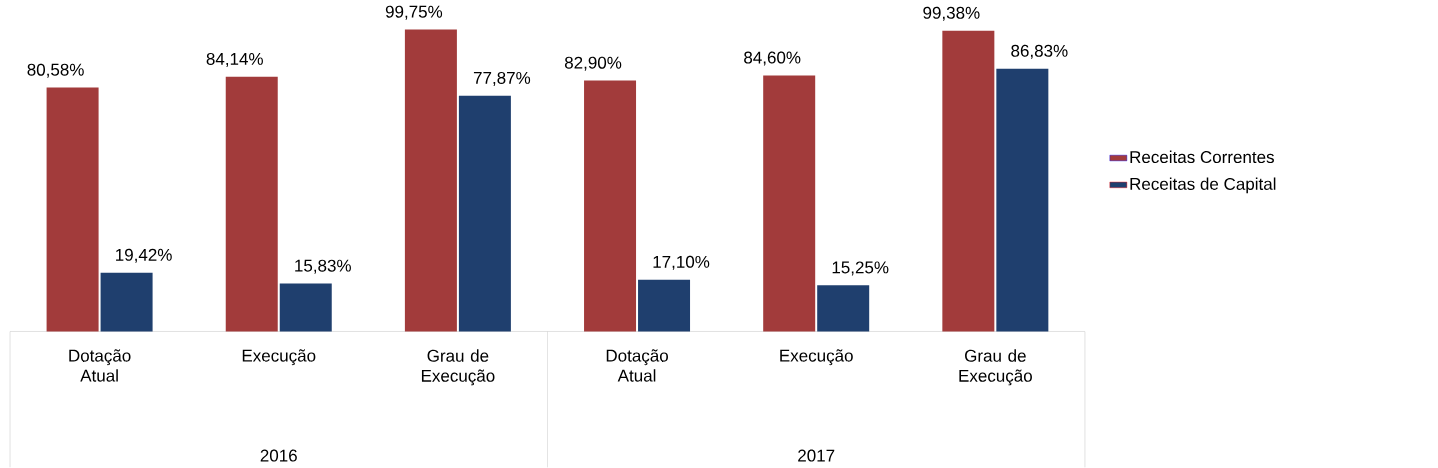 The height and width of the screenshot is (468, 1438). What do you see at coordinates (772, 58) in the screenshot?
I see `data-label: 84,60%` at bounding box center [772, 58].